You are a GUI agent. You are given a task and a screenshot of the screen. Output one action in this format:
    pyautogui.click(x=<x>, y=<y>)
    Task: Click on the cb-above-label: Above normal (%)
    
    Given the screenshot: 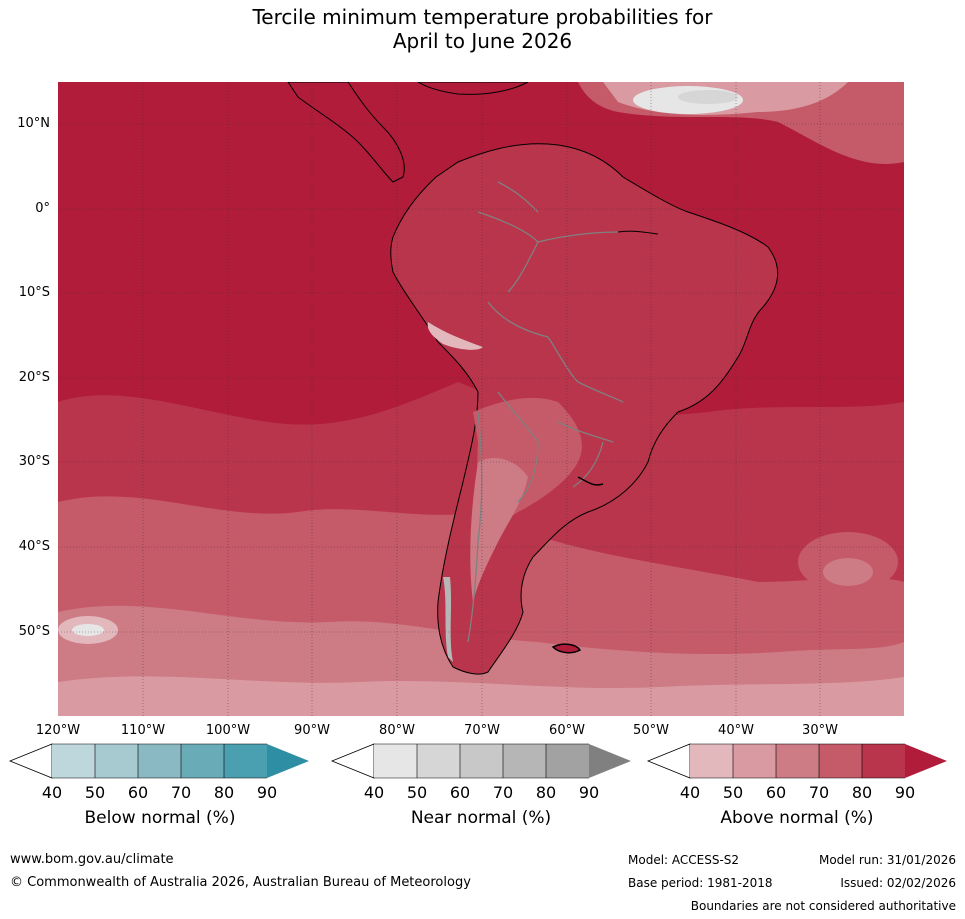 What is the action you would take?
    pyautogui.click(x=797, y=818)
    